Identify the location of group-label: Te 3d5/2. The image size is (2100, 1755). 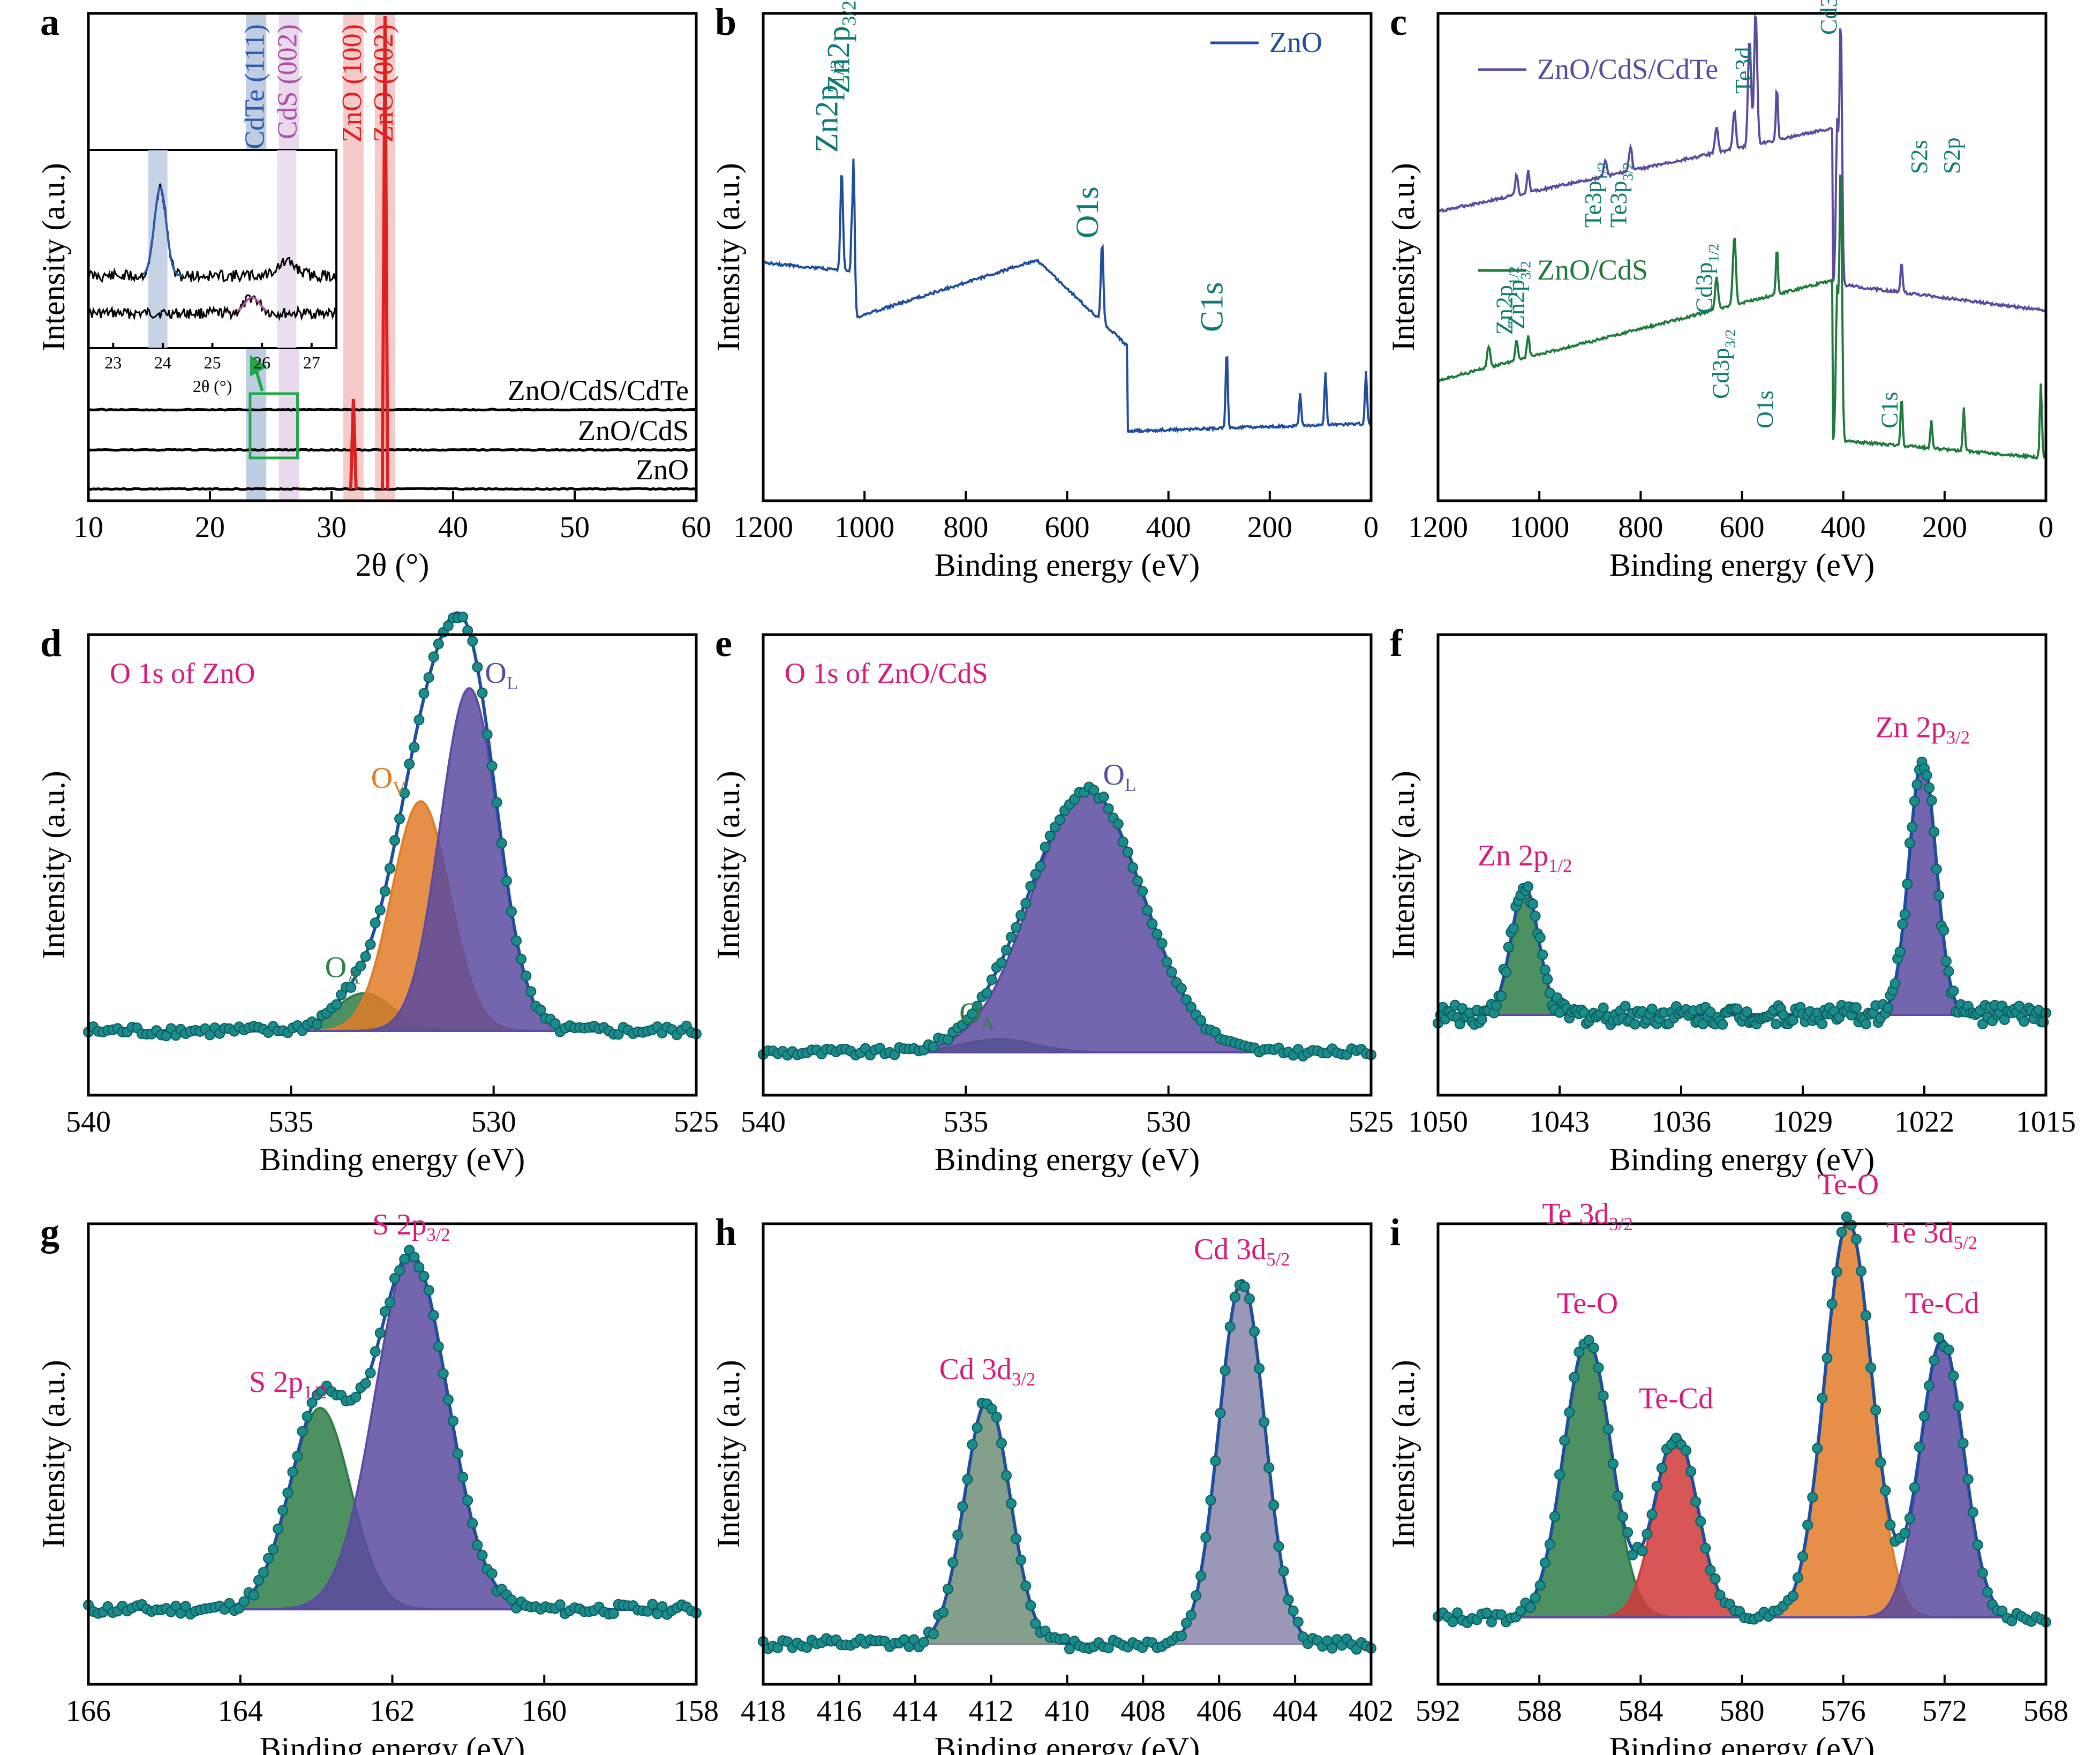
(1932, 1234).